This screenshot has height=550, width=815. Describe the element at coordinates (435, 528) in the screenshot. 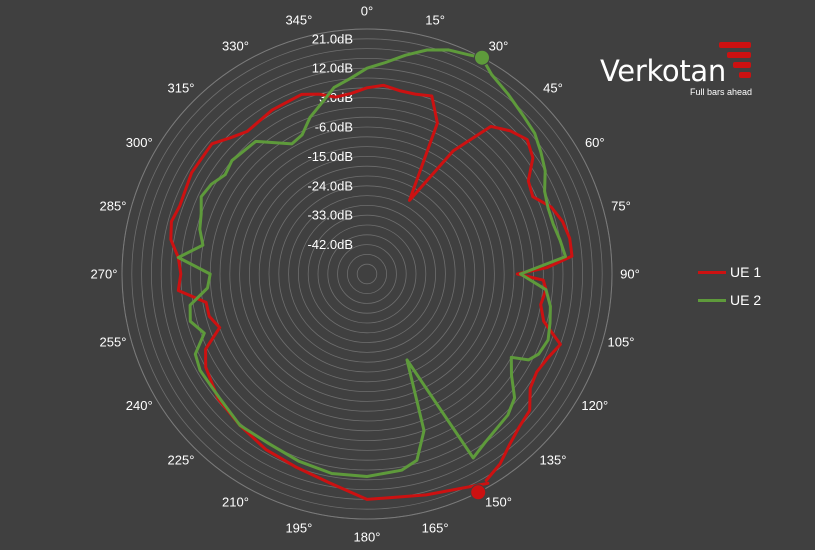

I see `angle-tick-label: 165°` at that location.